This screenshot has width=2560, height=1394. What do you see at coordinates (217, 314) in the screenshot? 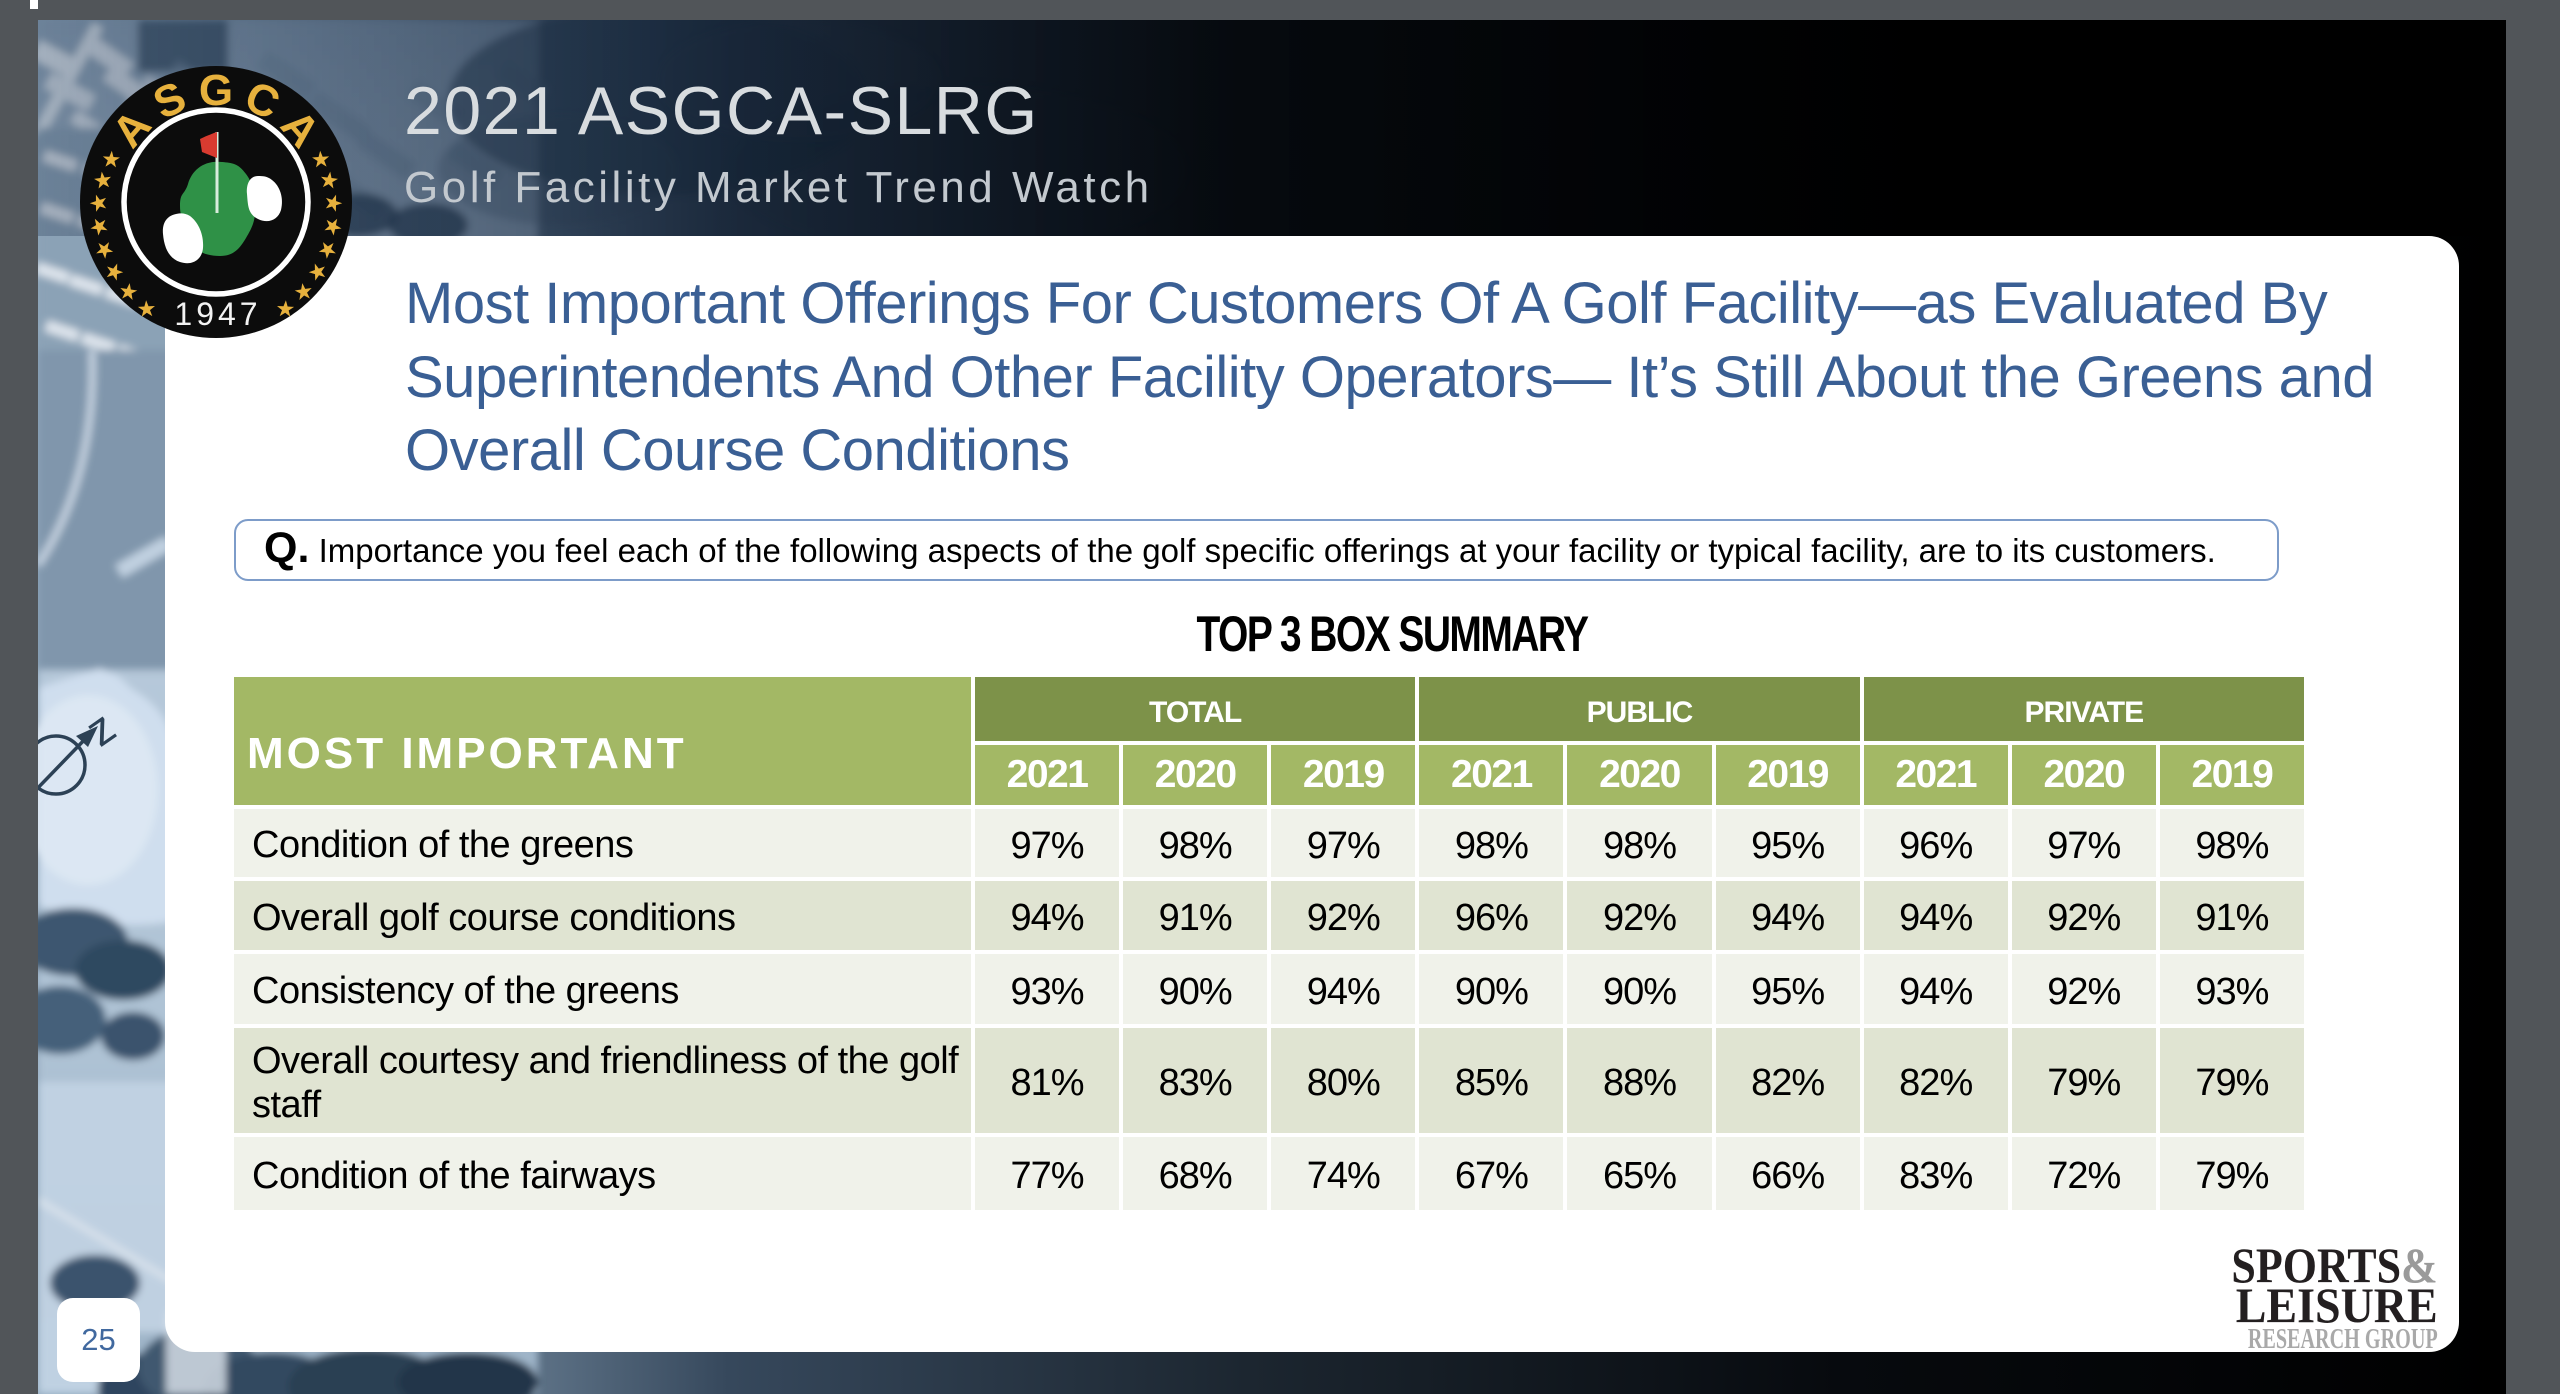
I see `svg-text: 1947` at bounding box center [217, 314].